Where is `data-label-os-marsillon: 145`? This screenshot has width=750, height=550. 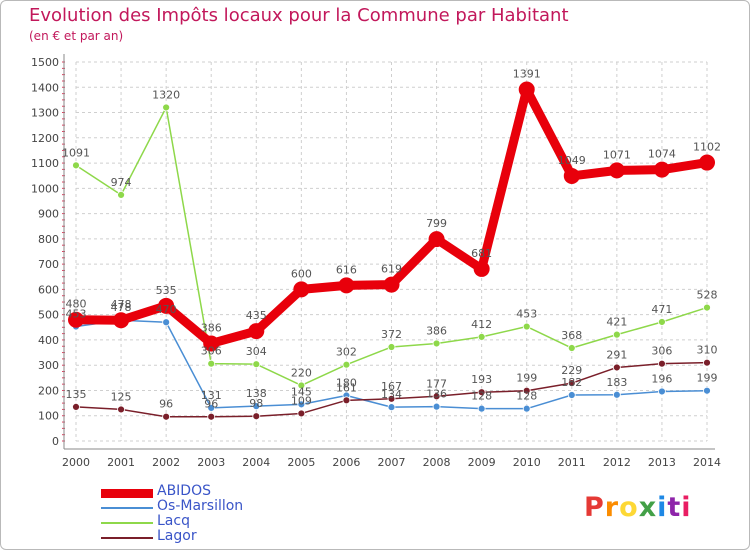
data-label-os-marsillon: 145 is located at coordinates (301, 391).